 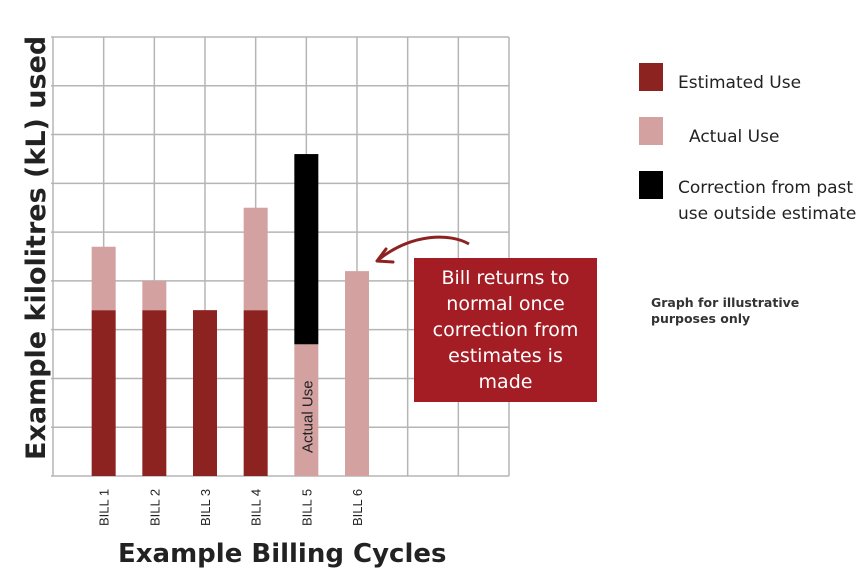 I want to click on callout-arrow, so click(x=423, y=248).